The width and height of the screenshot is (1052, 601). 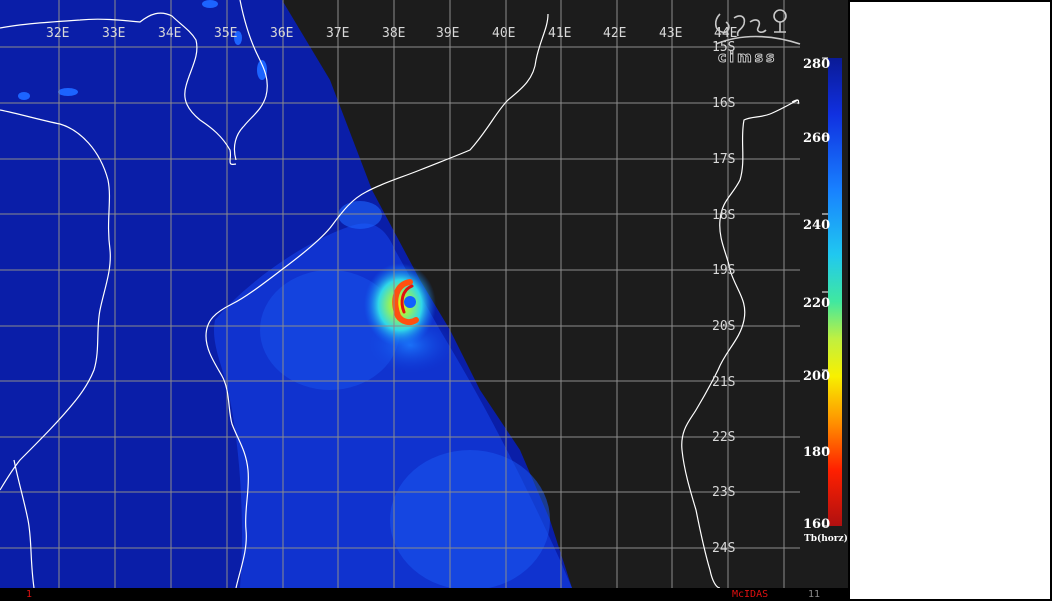 I want to click on eyewall-warm-arc, so click(x=405, y=302).